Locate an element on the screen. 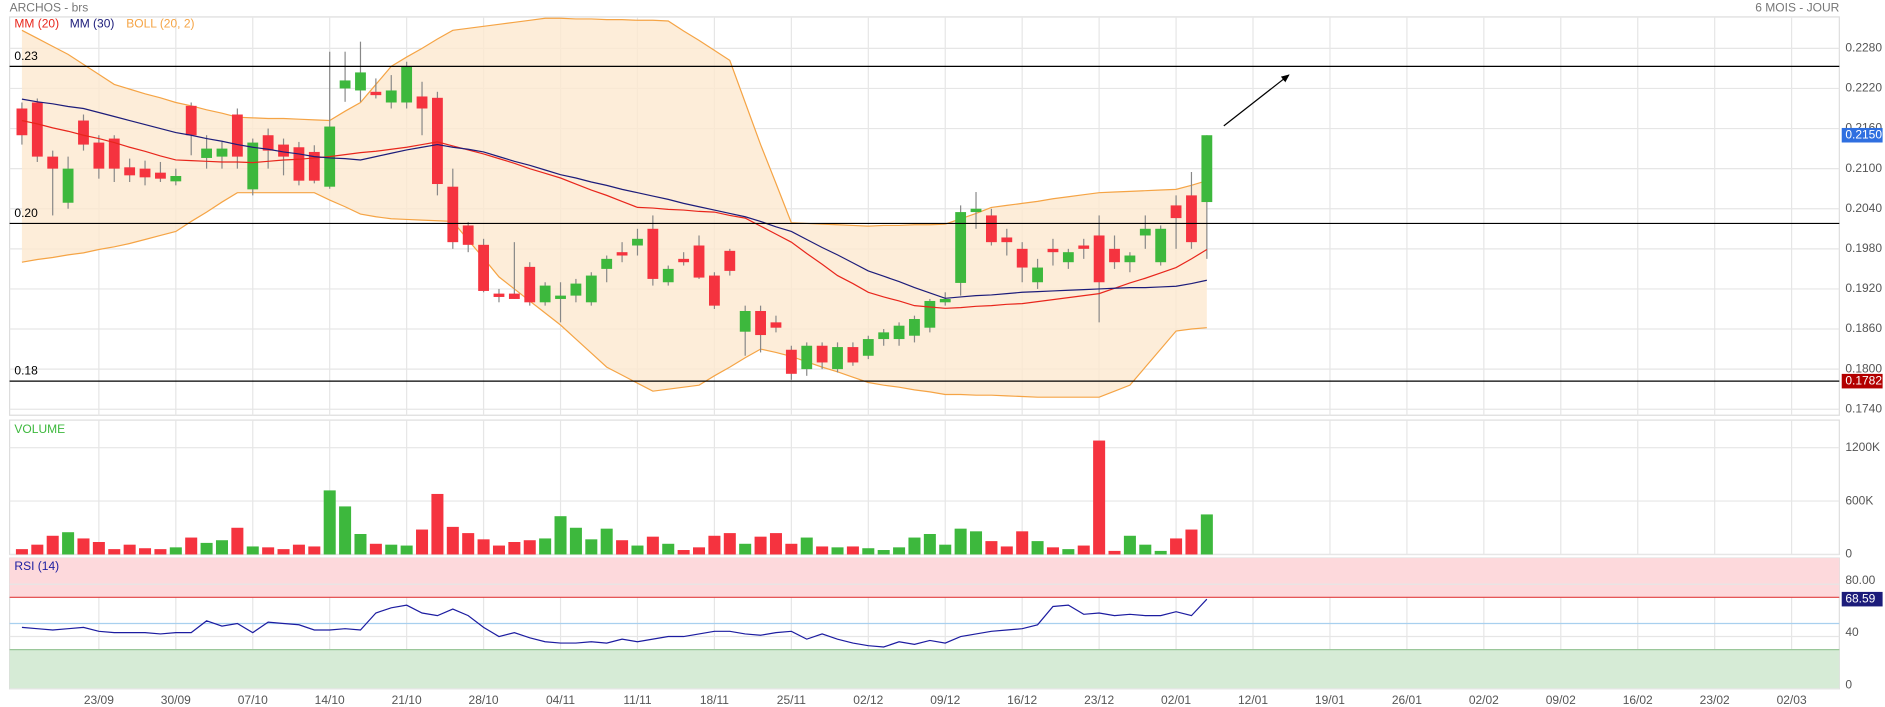 Image resolution: width=1885 pixels, height=707 pixels. level-label: 0.20 is located at coordinates (26, 213).